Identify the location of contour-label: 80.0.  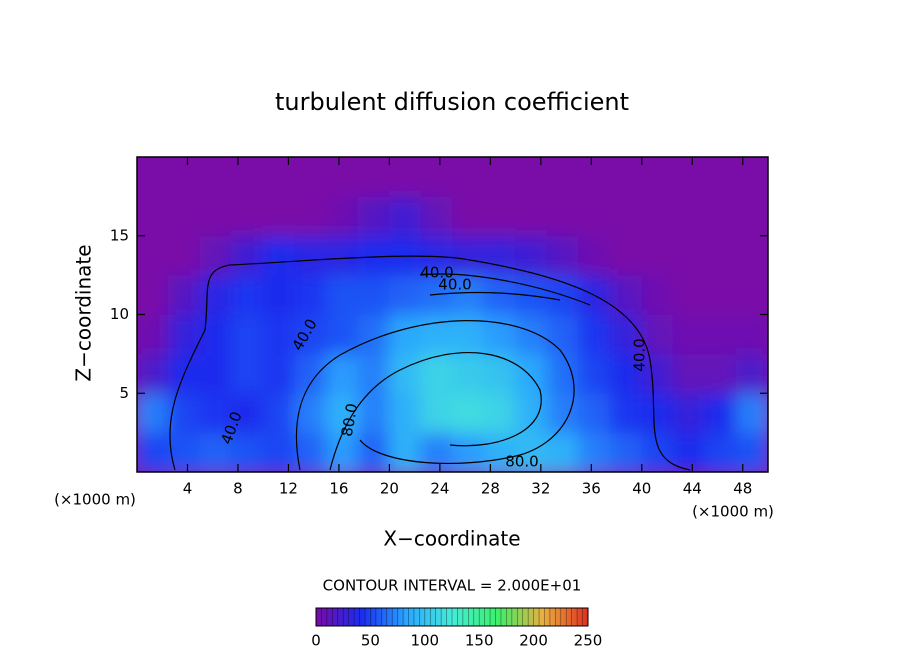
(521, 462).